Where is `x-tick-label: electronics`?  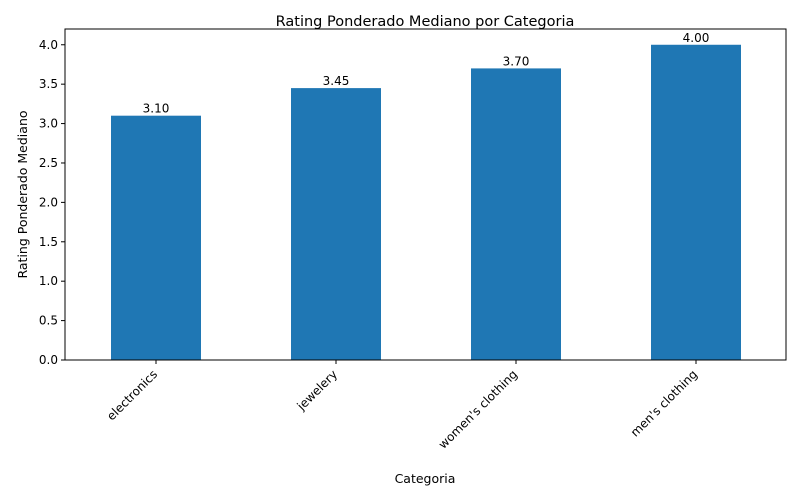 x-tick-label: electronics is located at coordinates (132, 395).